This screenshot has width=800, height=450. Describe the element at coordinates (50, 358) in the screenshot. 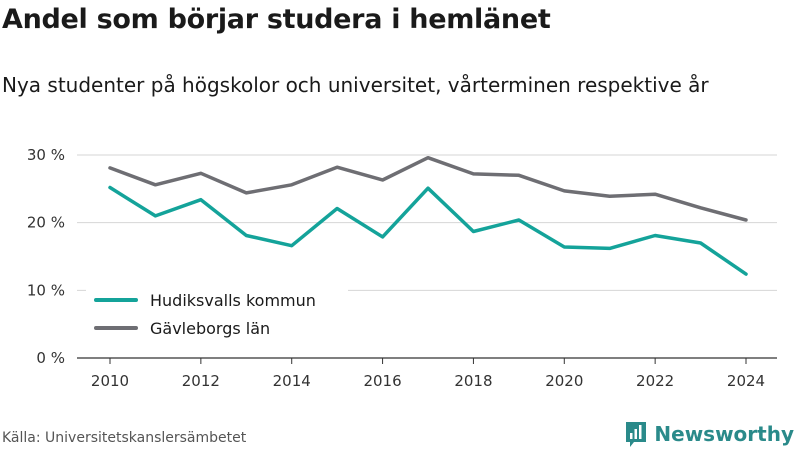

I see `y-tick-label: 0 %` at that location.